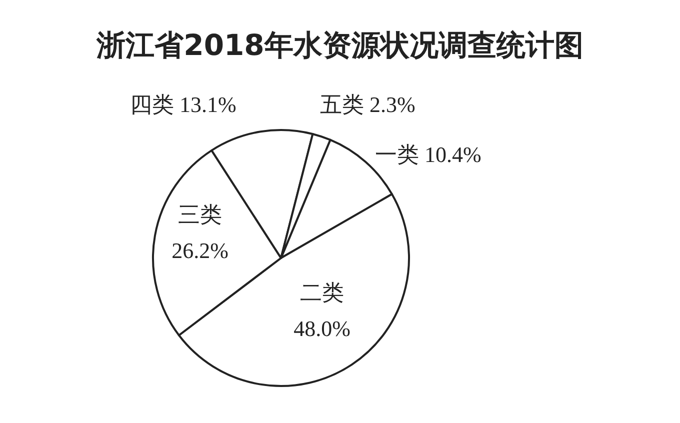  Describe the element at coordinates (200, 214) in the screenshot. I see `slice-label: 三类` at that location.